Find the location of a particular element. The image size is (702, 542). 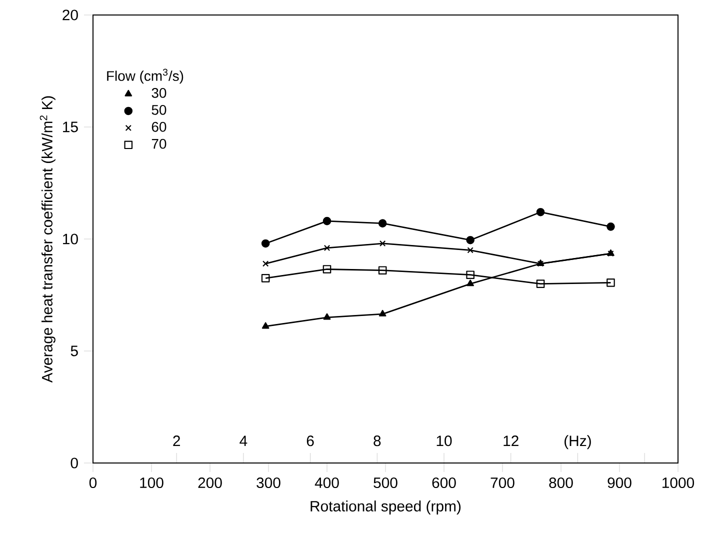

x2-tick-label: 4 is located at coordinates (244, 441).